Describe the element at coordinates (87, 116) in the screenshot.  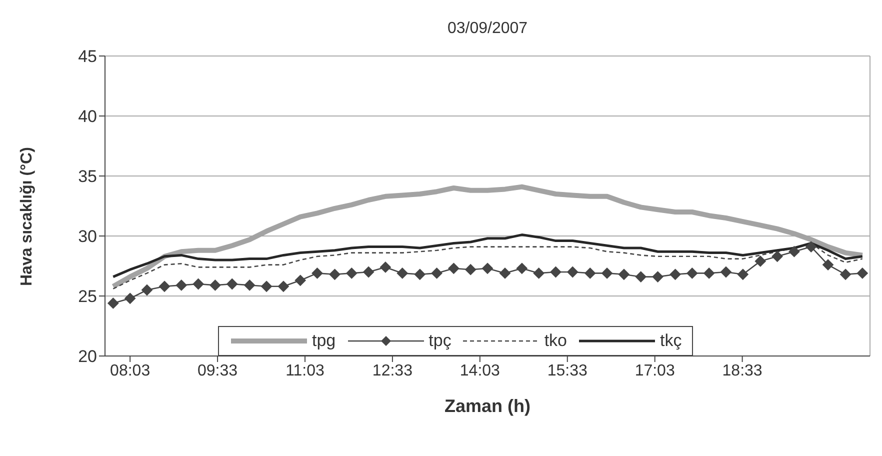
I see `y-tick-label: 40` at that location.